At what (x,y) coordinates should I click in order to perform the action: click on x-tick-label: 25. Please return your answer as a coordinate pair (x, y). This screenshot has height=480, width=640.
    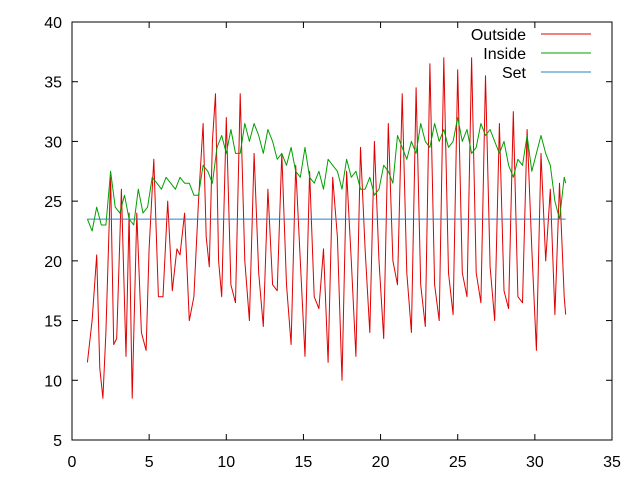
    Looking at the image, I should click on (458, 462).